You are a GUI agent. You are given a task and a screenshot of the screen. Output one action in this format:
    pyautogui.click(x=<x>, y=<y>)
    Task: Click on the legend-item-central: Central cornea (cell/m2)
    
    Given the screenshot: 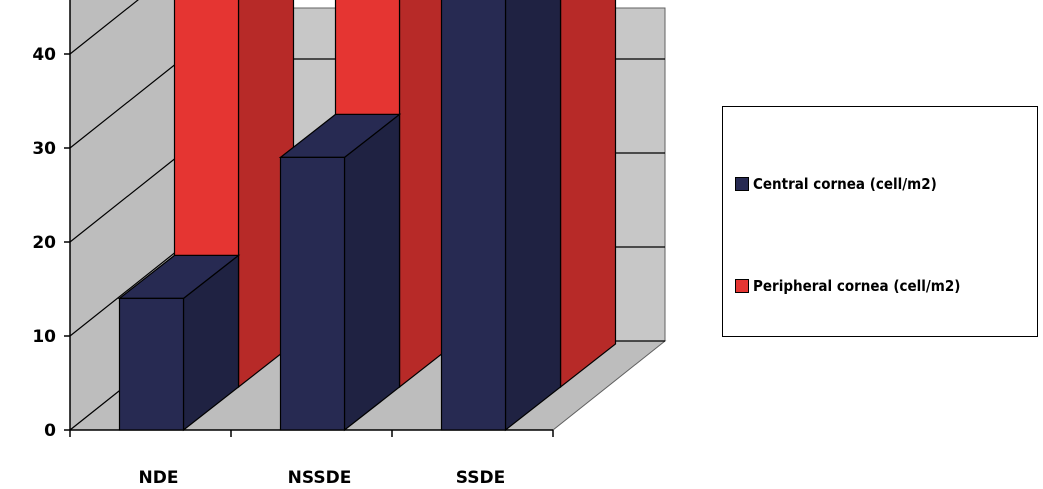 What is the action you would take?
    pyautogui.click(x=836, y=184)
    